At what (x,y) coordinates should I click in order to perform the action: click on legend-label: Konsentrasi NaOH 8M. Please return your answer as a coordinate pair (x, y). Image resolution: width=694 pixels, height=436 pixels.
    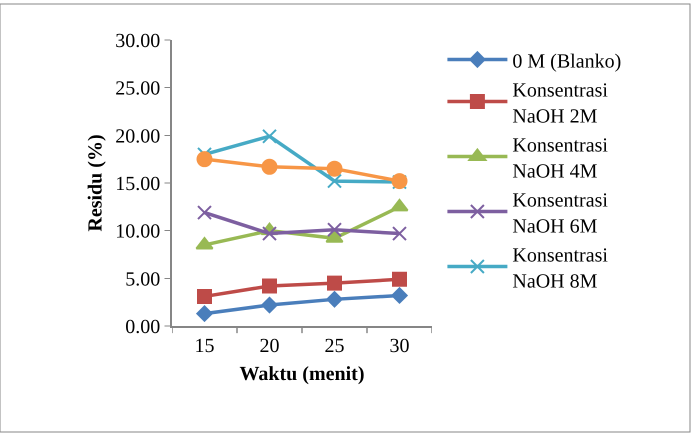
    Looking at the image, I should click on (560, 268).